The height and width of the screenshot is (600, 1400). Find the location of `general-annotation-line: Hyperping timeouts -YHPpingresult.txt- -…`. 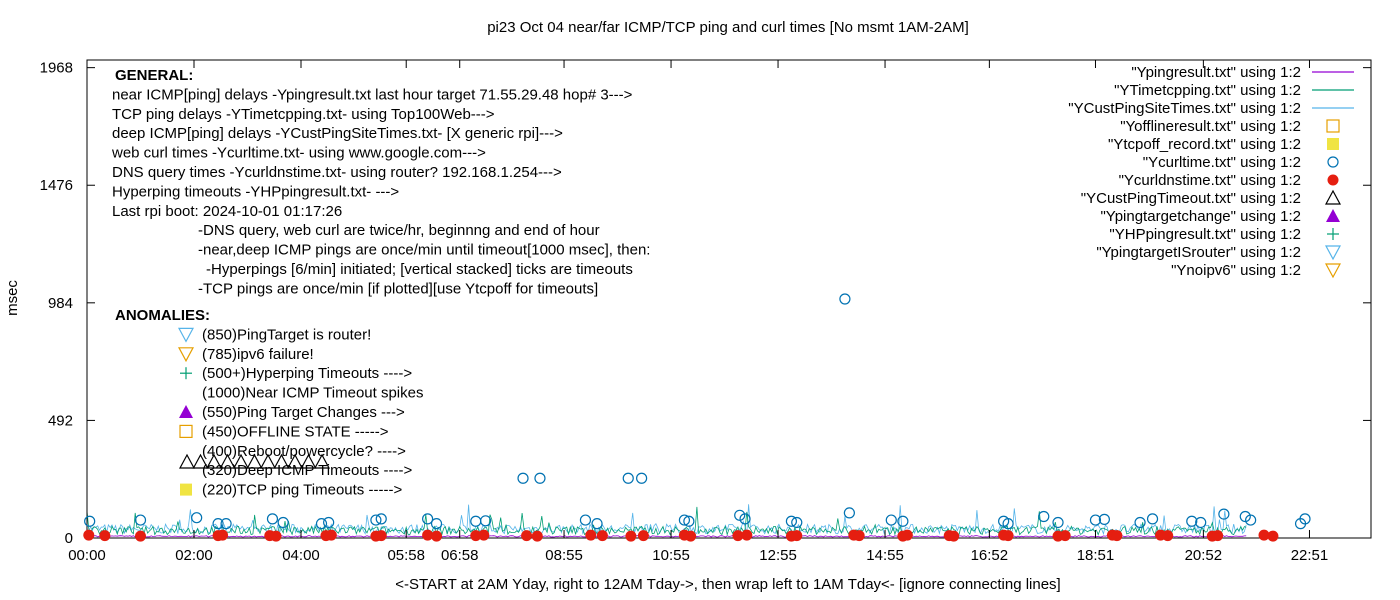

general-annotation-line: Hyperping timeouts -YHPpingresult.txt- -… is located at coordinates (255, 191).